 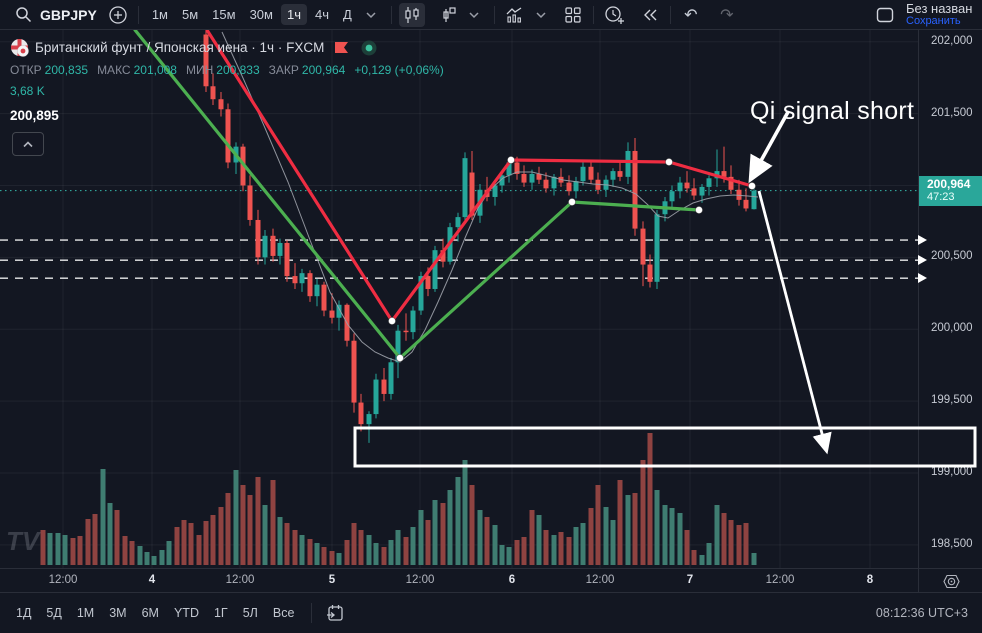 I want to click on axis-corner, so click(x=950, y=581).